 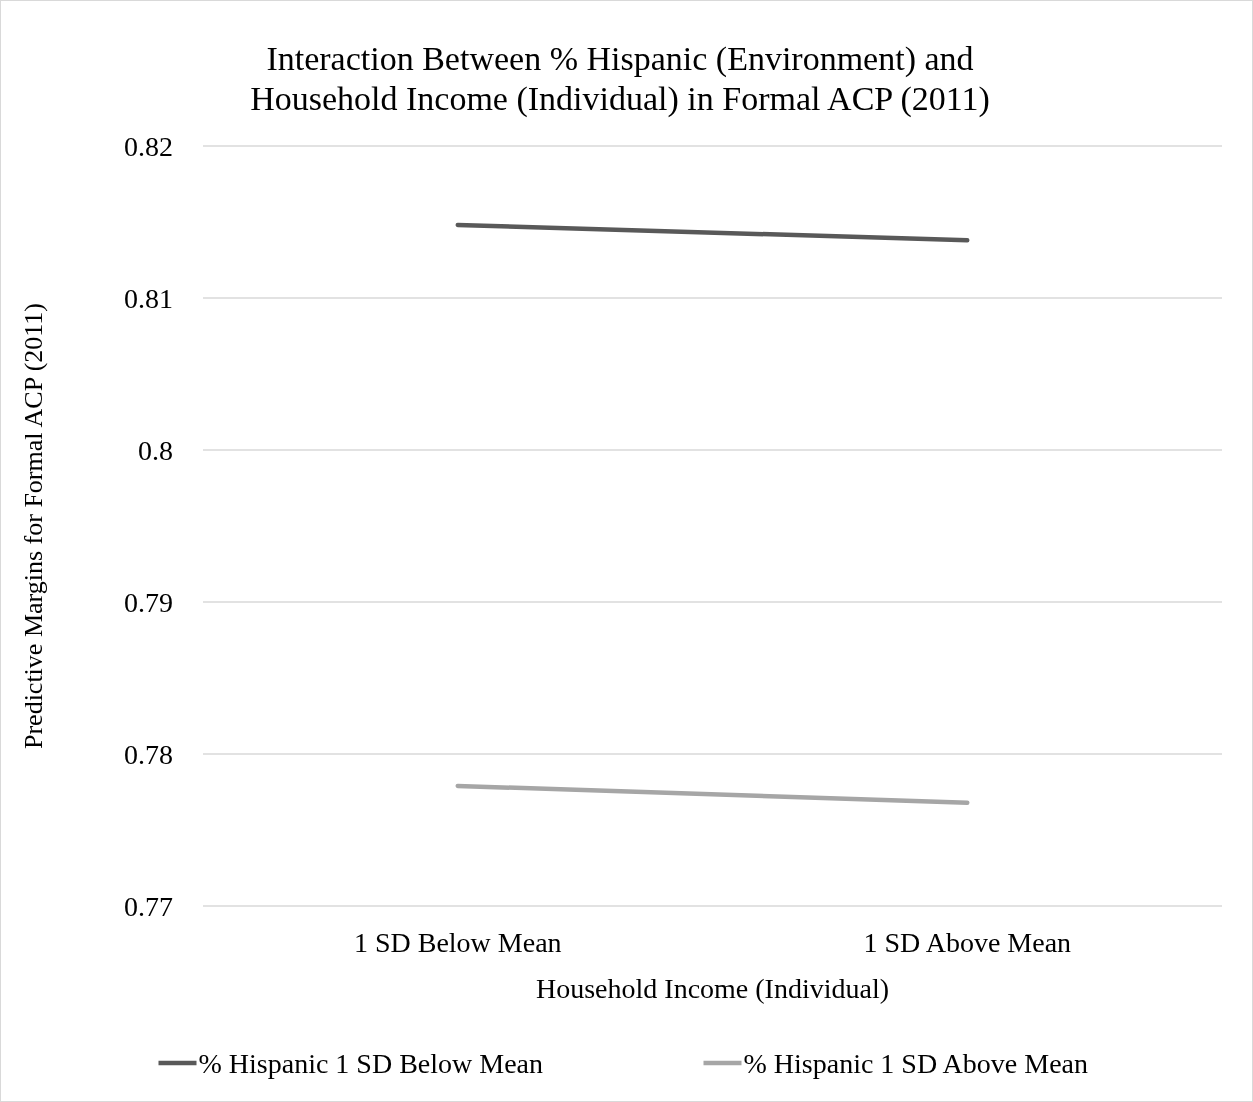 I want to click on y-tick-label: 0.78, so click(x=148, y=754).